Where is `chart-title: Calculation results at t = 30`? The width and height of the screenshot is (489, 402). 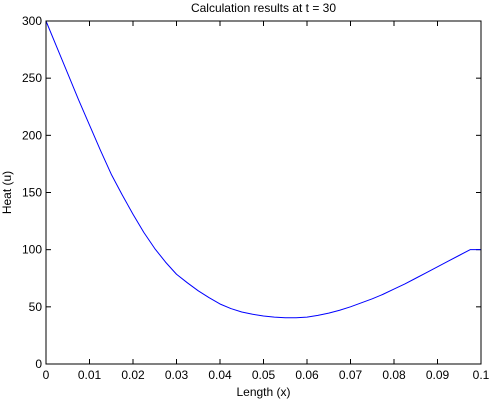 chart-title: Calculation results at t = 30 is located at coordinates (263, 8).